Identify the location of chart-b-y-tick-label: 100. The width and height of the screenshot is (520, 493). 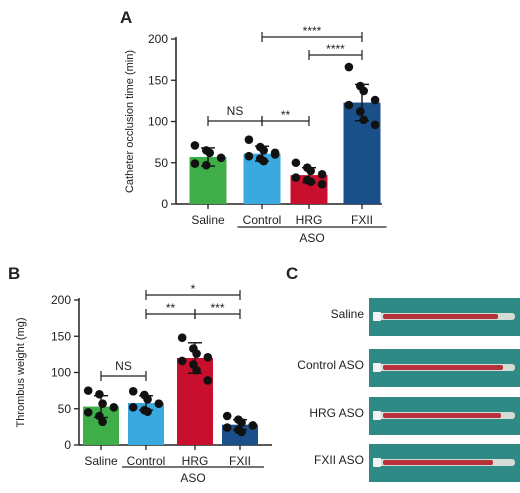
(61, 373).